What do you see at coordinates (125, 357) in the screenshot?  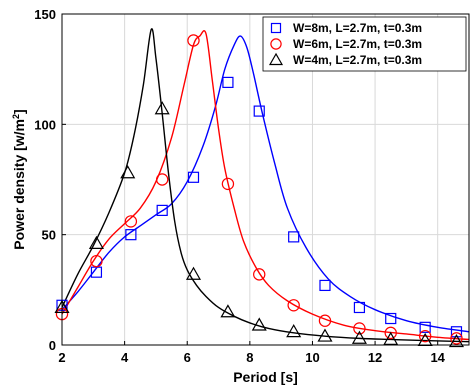 I see `x-tick-label: 4` at bounding box center [125, 357].